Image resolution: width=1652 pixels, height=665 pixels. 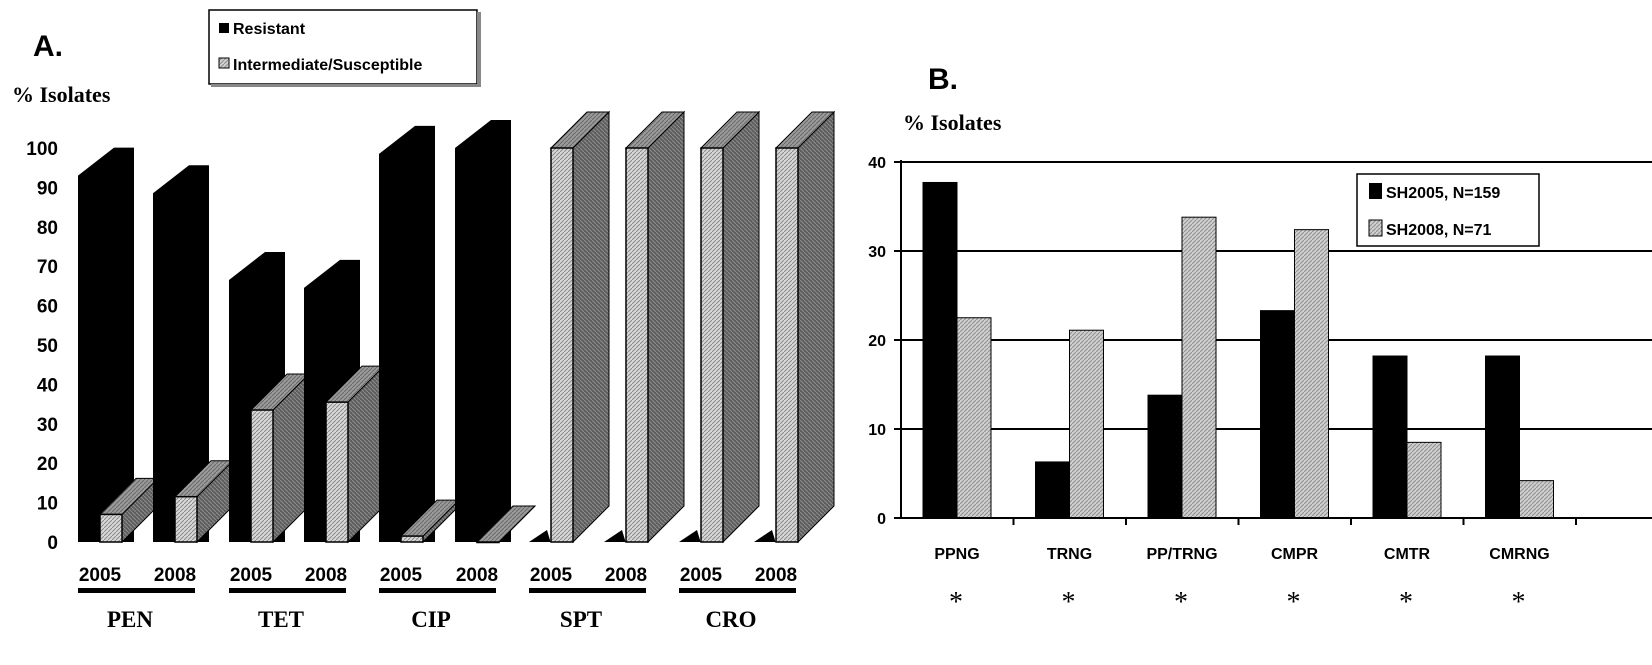 What do you see at coordinates (562, 345) in the screenshot?
I see `bar-a-susceptible-front-spt-2005` at bounding box center [562, 345].